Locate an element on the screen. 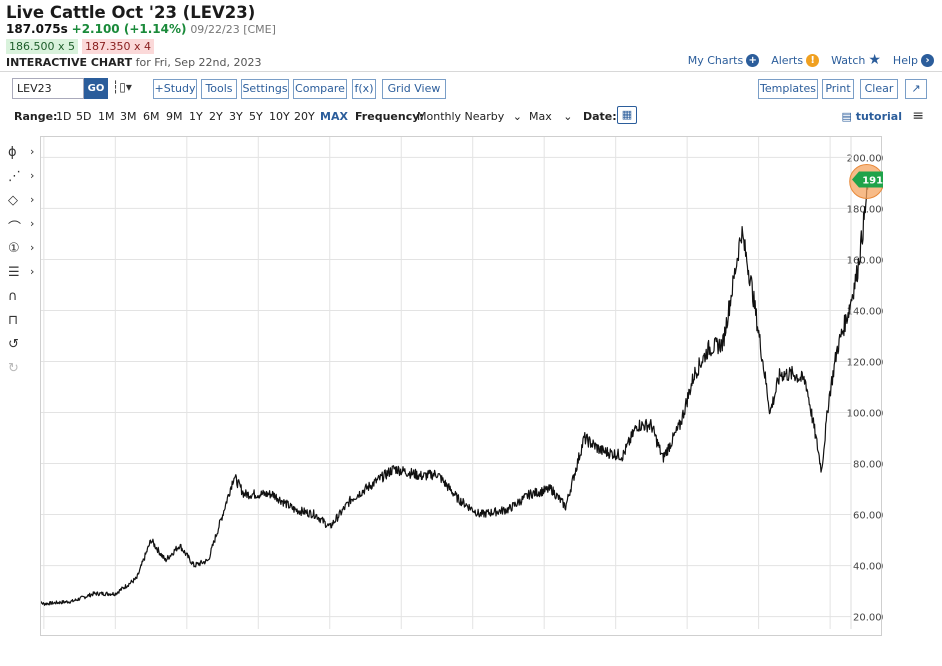 The image size is (942, 666). y-tick-label: 100.000 is located at coordinates (865, 414).